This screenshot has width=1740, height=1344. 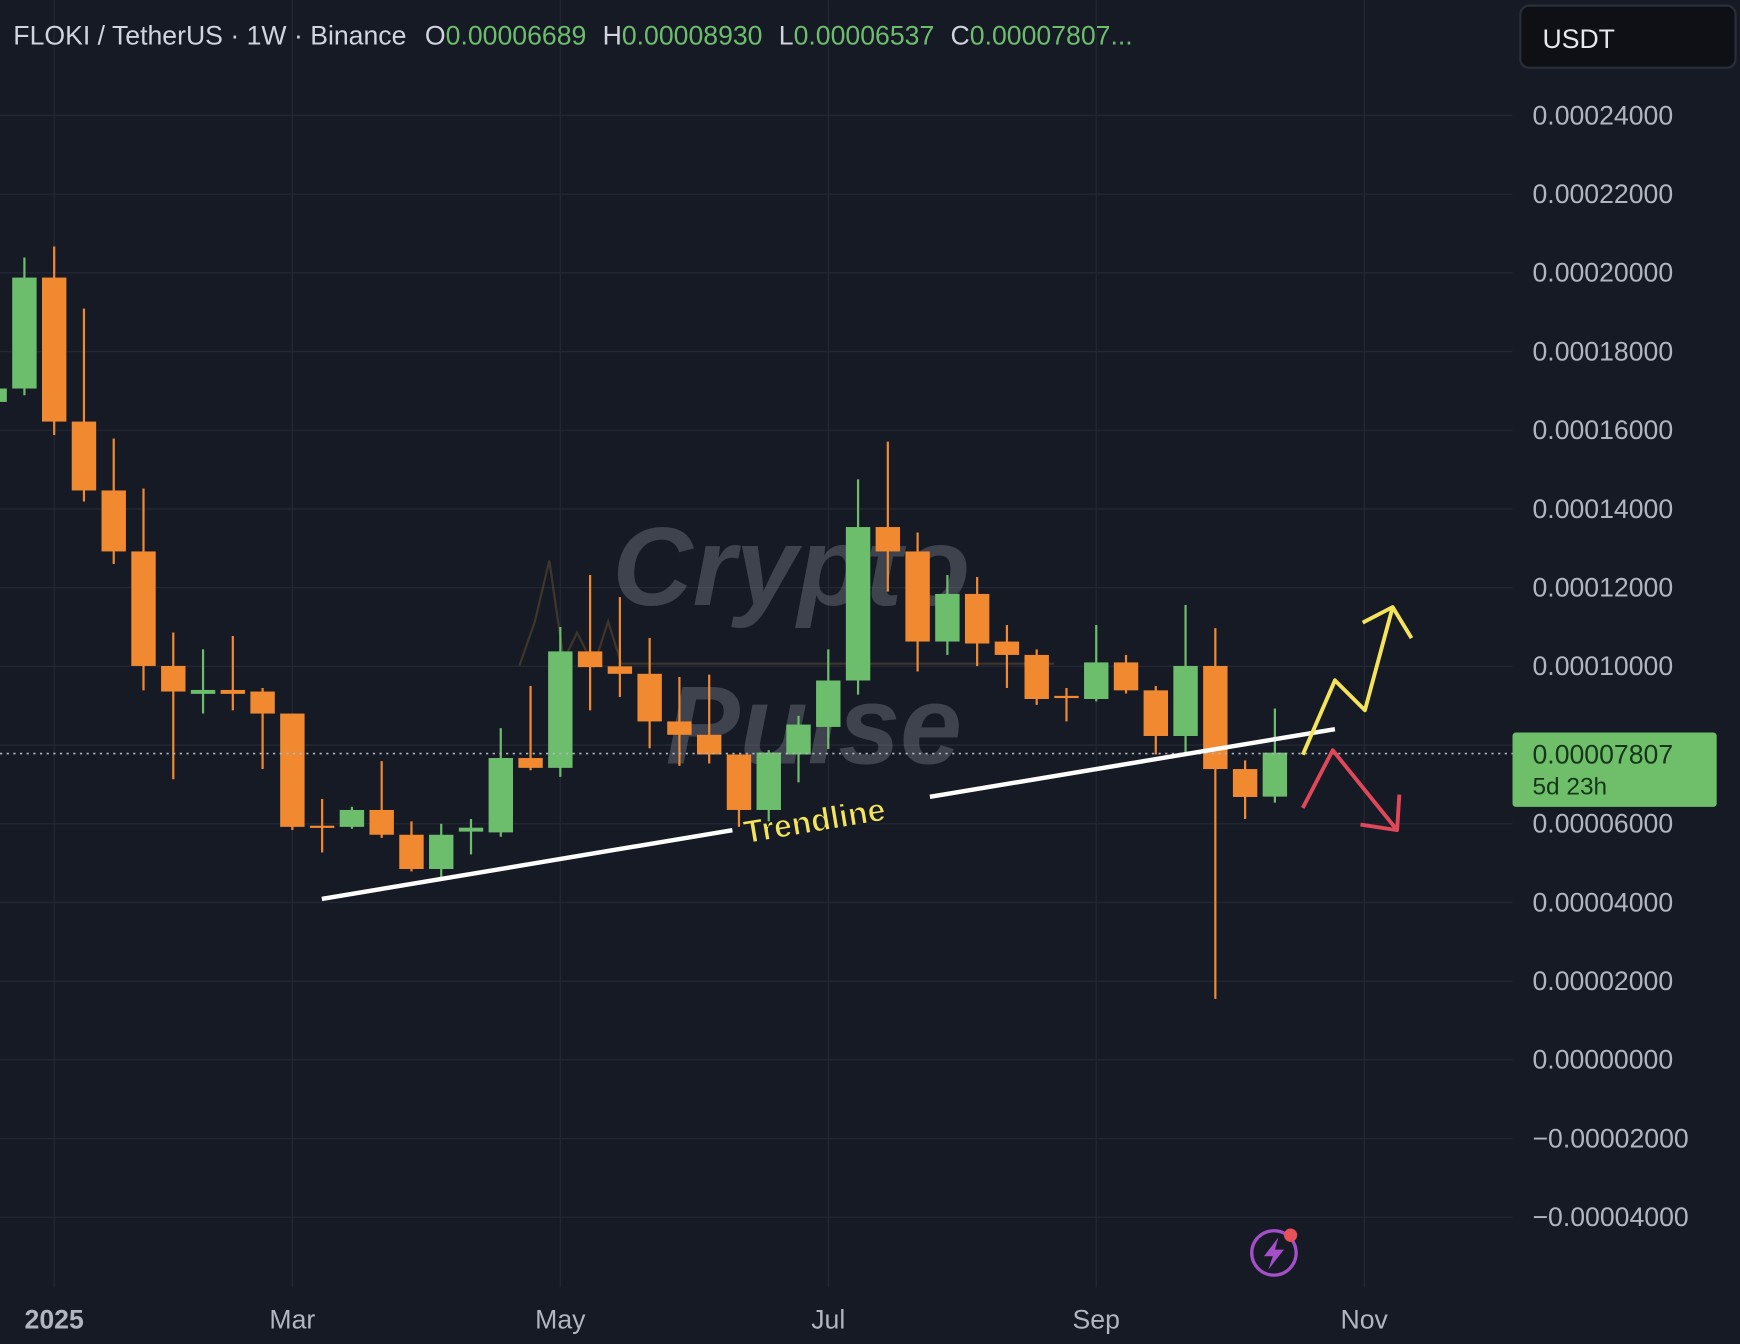 What do you see at coordinates (292, 1319) in the screenshot?
I see `x-tick-label: Mar` at bounding box center [292, 1319].